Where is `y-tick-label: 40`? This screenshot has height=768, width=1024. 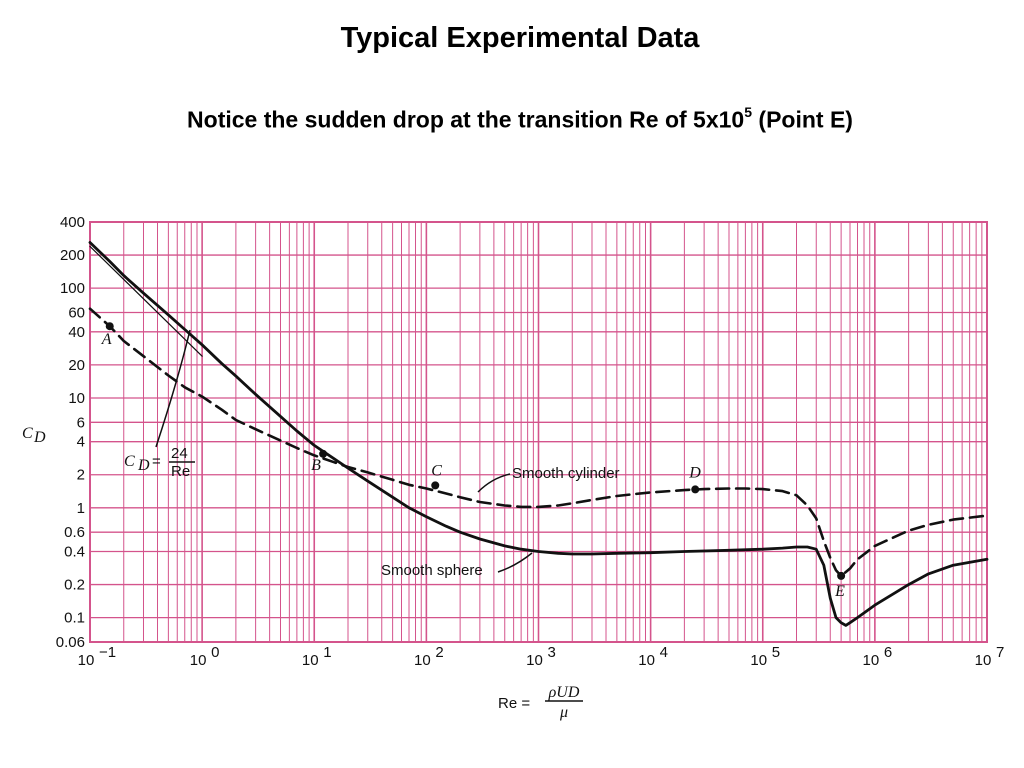
y-tick-label: 40 is located at coordinates (76, 332).